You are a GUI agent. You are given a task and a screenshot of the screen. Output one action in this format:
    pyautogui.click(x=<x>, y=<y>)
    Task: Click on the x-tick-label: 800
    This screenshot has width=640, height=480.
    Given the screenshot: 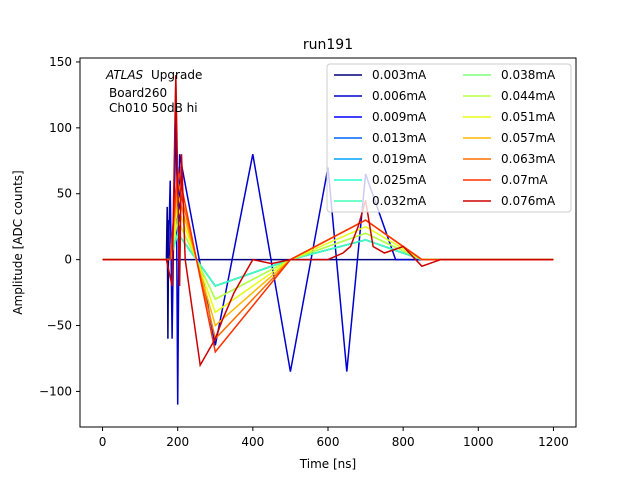 What is the action you would take?
    pyautogui.click(x=403, y=442)
    